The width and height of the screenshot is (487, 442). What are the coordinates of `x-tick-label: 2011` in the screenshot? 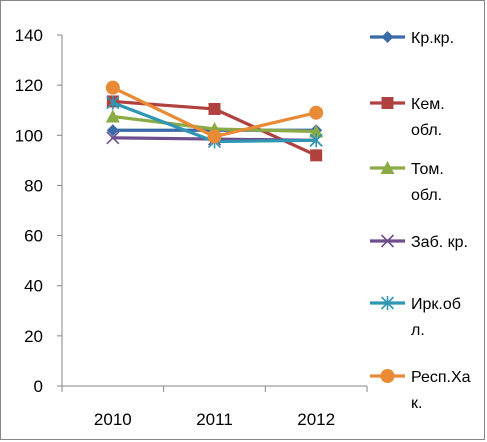 It's located at (214, 419).